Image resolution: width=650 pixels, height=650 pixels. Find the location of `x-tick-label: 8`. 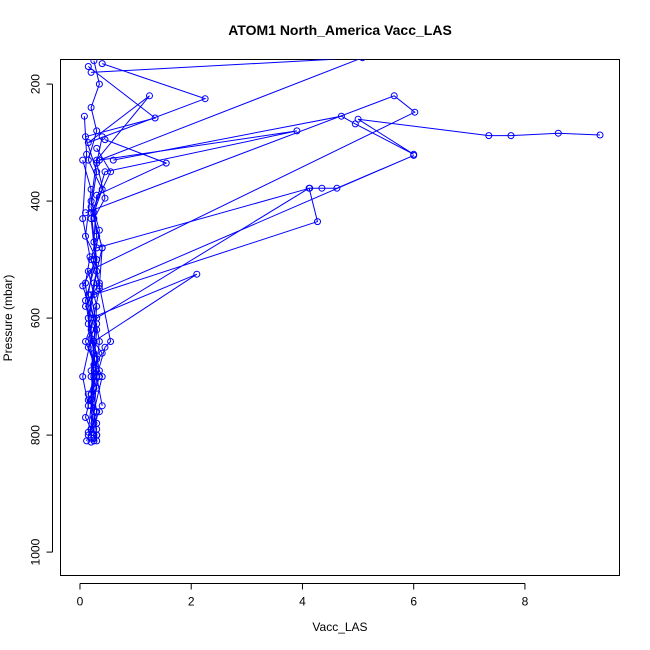

x-tick-label: 8 is located at coordinates (525, 602).